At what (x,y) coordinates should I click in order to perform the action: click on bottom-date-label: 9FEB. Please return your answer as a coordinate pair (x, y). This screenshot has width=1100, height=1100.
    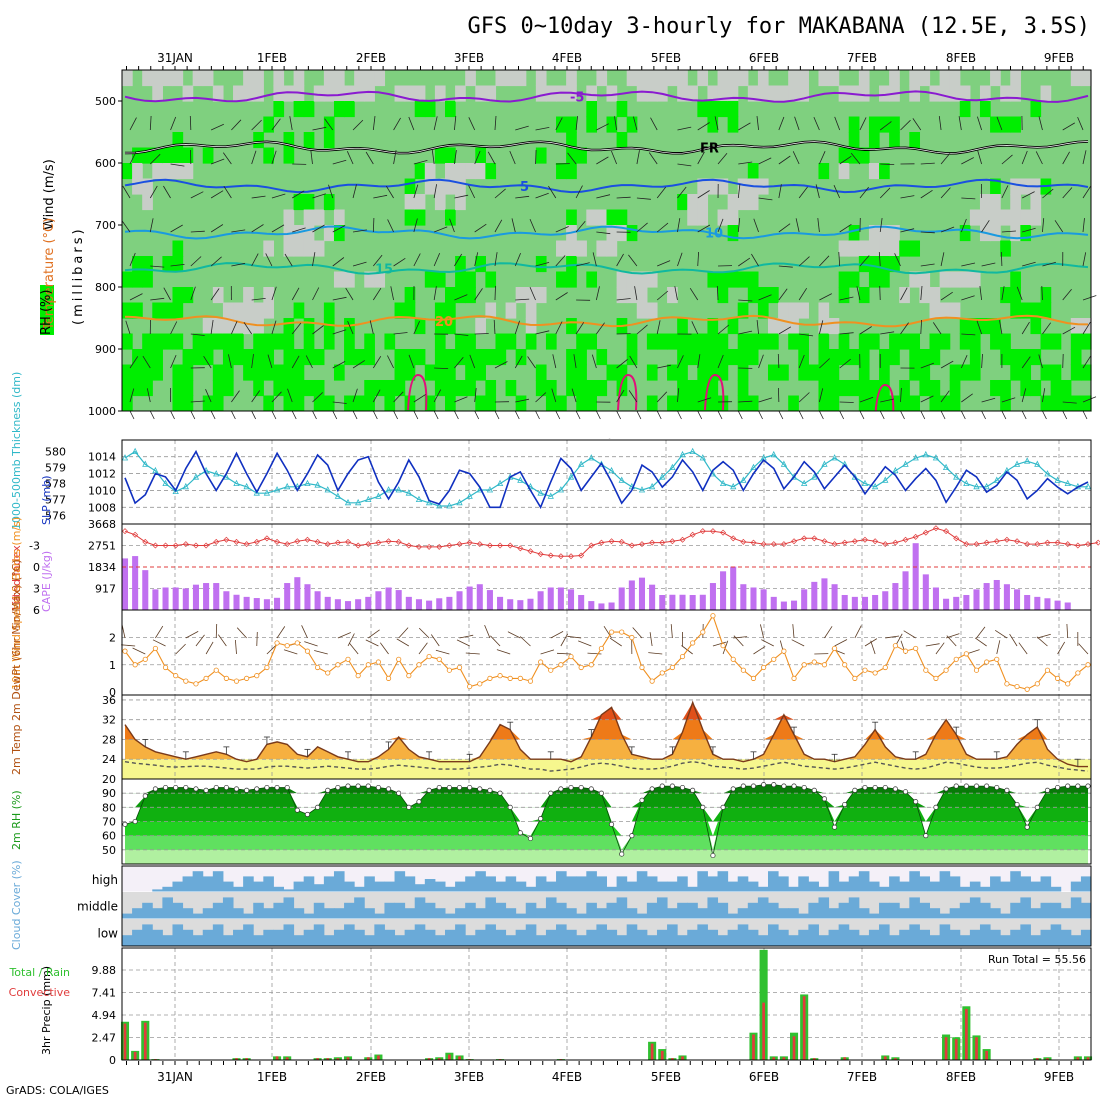
    Looking at the image, I should click on (1059, 1077).